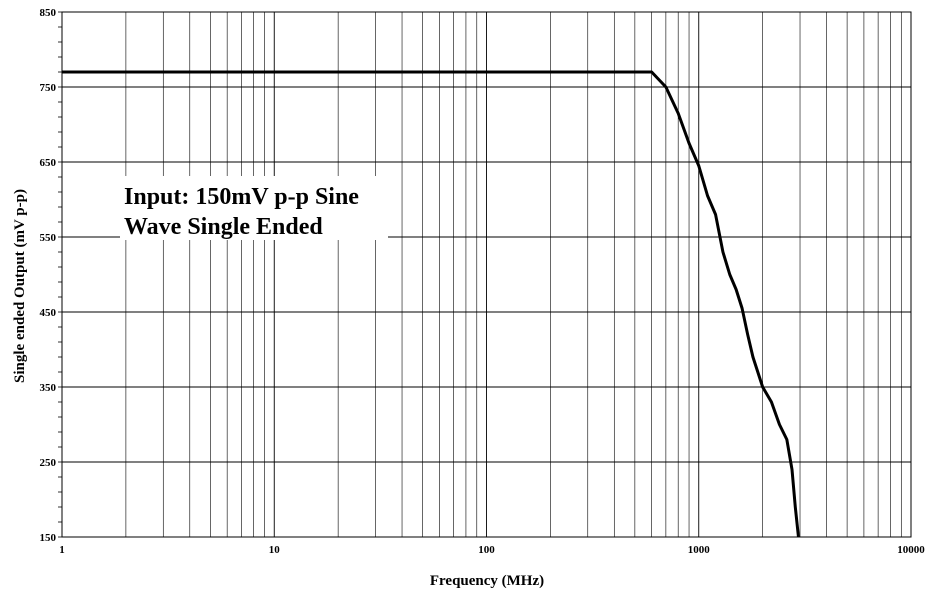 This screenshot has height=595, width=929. Describe the element at coordinates (62, 550) in the screenshot. I see `x-tick-label: 1` at that location.